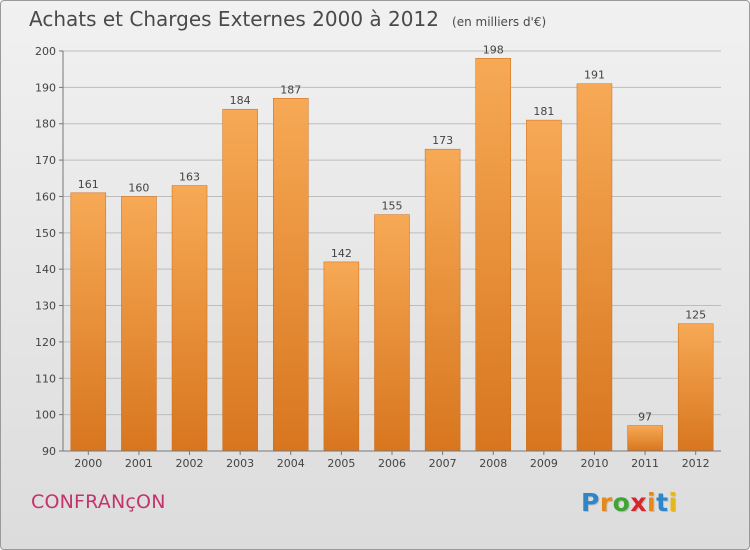  Describe the element at coordinates (138, 187) in the screenshot. I see `data-label: 160` at that location.